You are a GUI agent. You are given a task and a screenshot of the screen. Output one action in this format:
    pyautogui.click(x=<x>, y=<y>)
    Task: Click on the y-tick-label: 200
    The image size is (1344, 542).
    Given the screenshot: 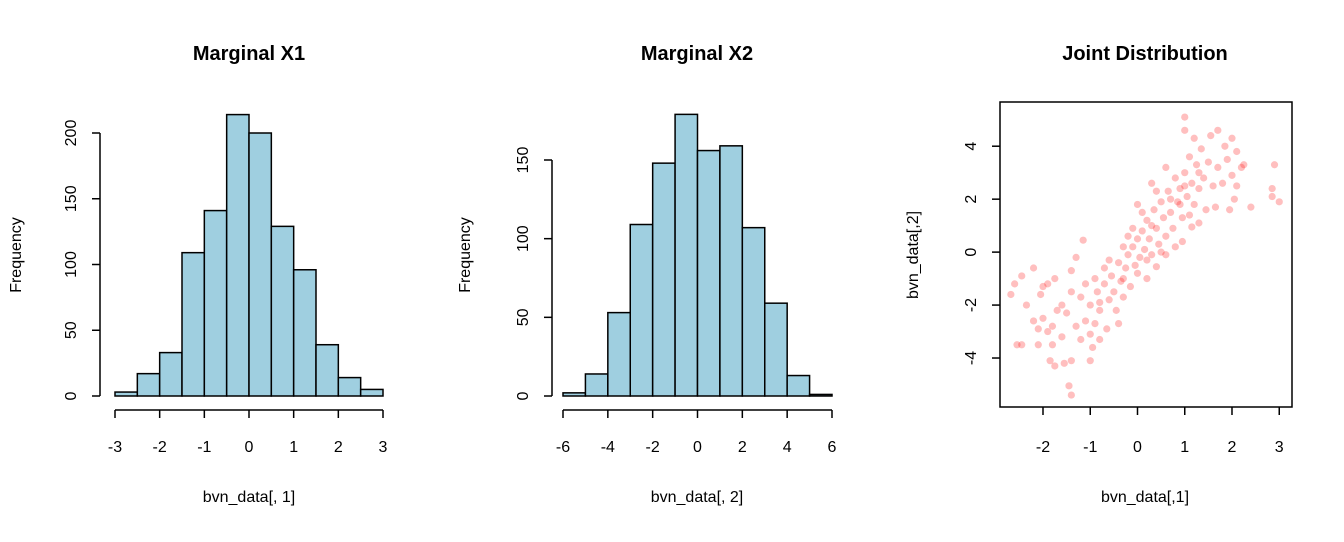 What is the action you would take?
    pyautogui.click(x=71, y=133)
    